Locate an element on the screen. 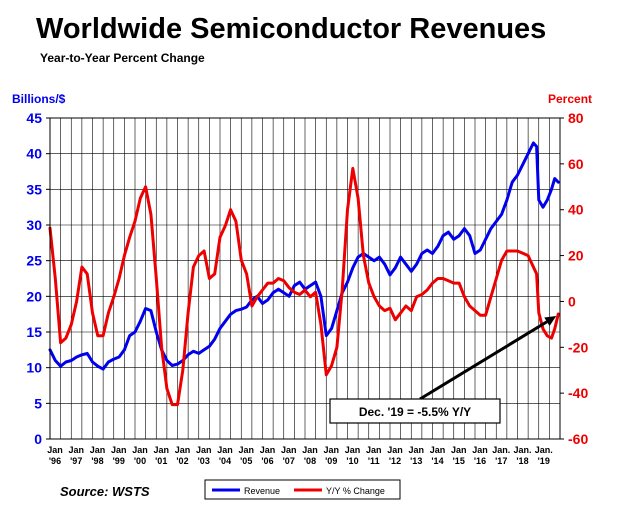 The height and width of the screenshot is (511, 640). x-tick-label-year: '03 is located at coordinates (204, 461).